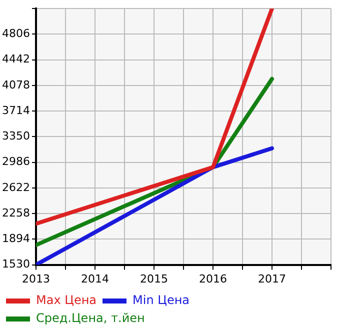 The image size is (345, 335). What do you see at coordinates (16, 33) in the screenshot?
I see `y-tick-label: 4806` at bounding box center [16, 33].